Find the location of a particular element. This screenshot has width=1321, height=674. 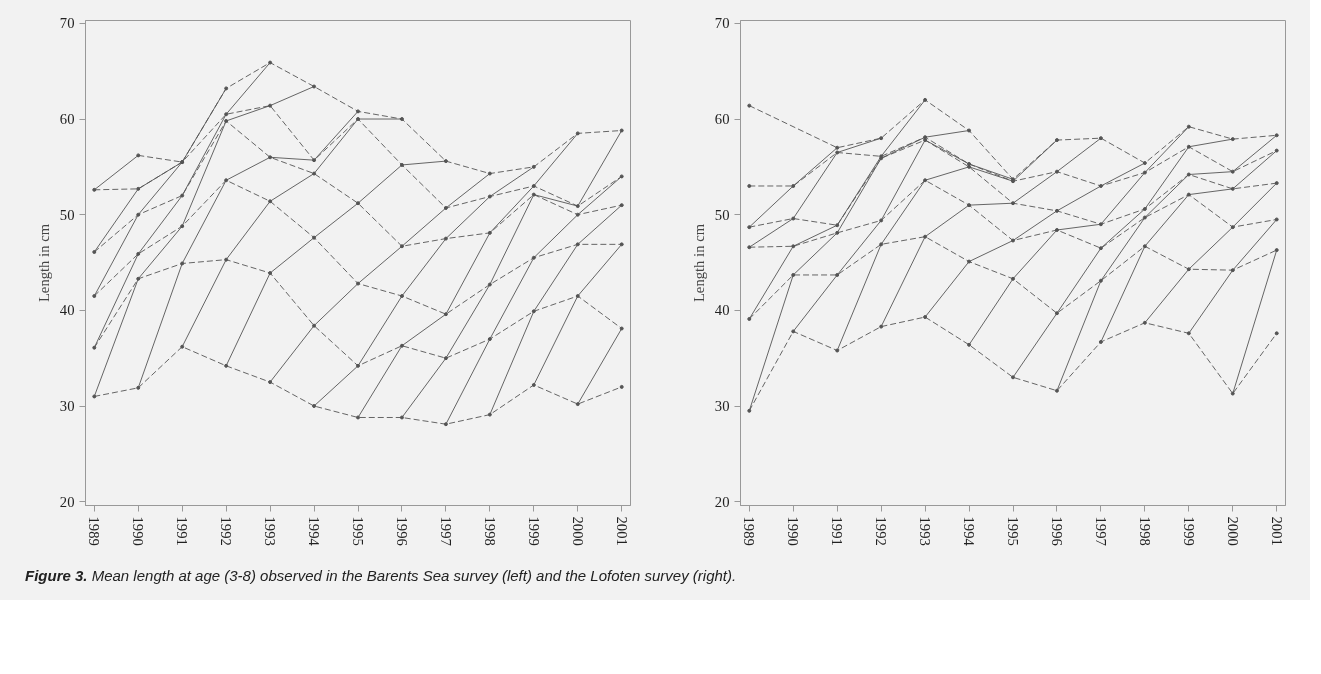

caption: Figure 3. Mean length at age (3-8) observed in the Barents Sea survey (left) and the Lofoten survey (right). is located at coordinates (380, 576).